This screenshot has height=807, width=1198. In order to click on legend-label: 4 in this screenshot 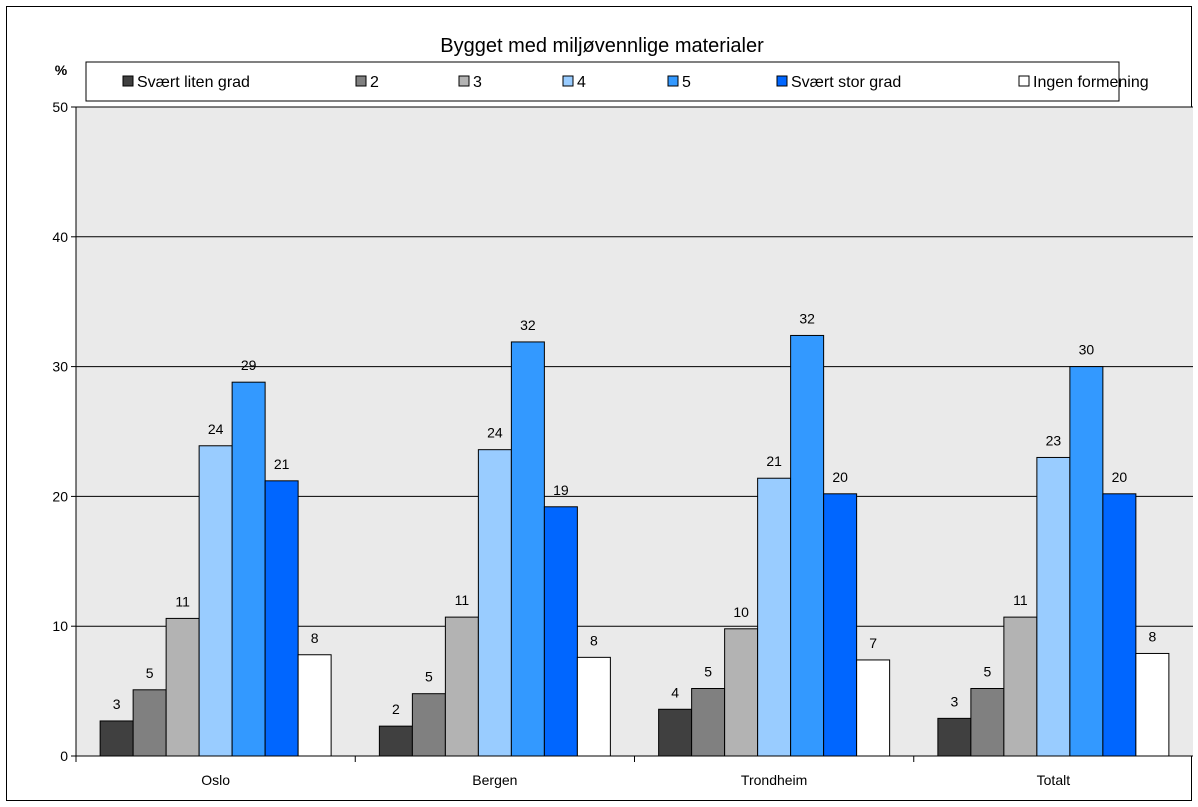, I will do `click(581, 82)`.